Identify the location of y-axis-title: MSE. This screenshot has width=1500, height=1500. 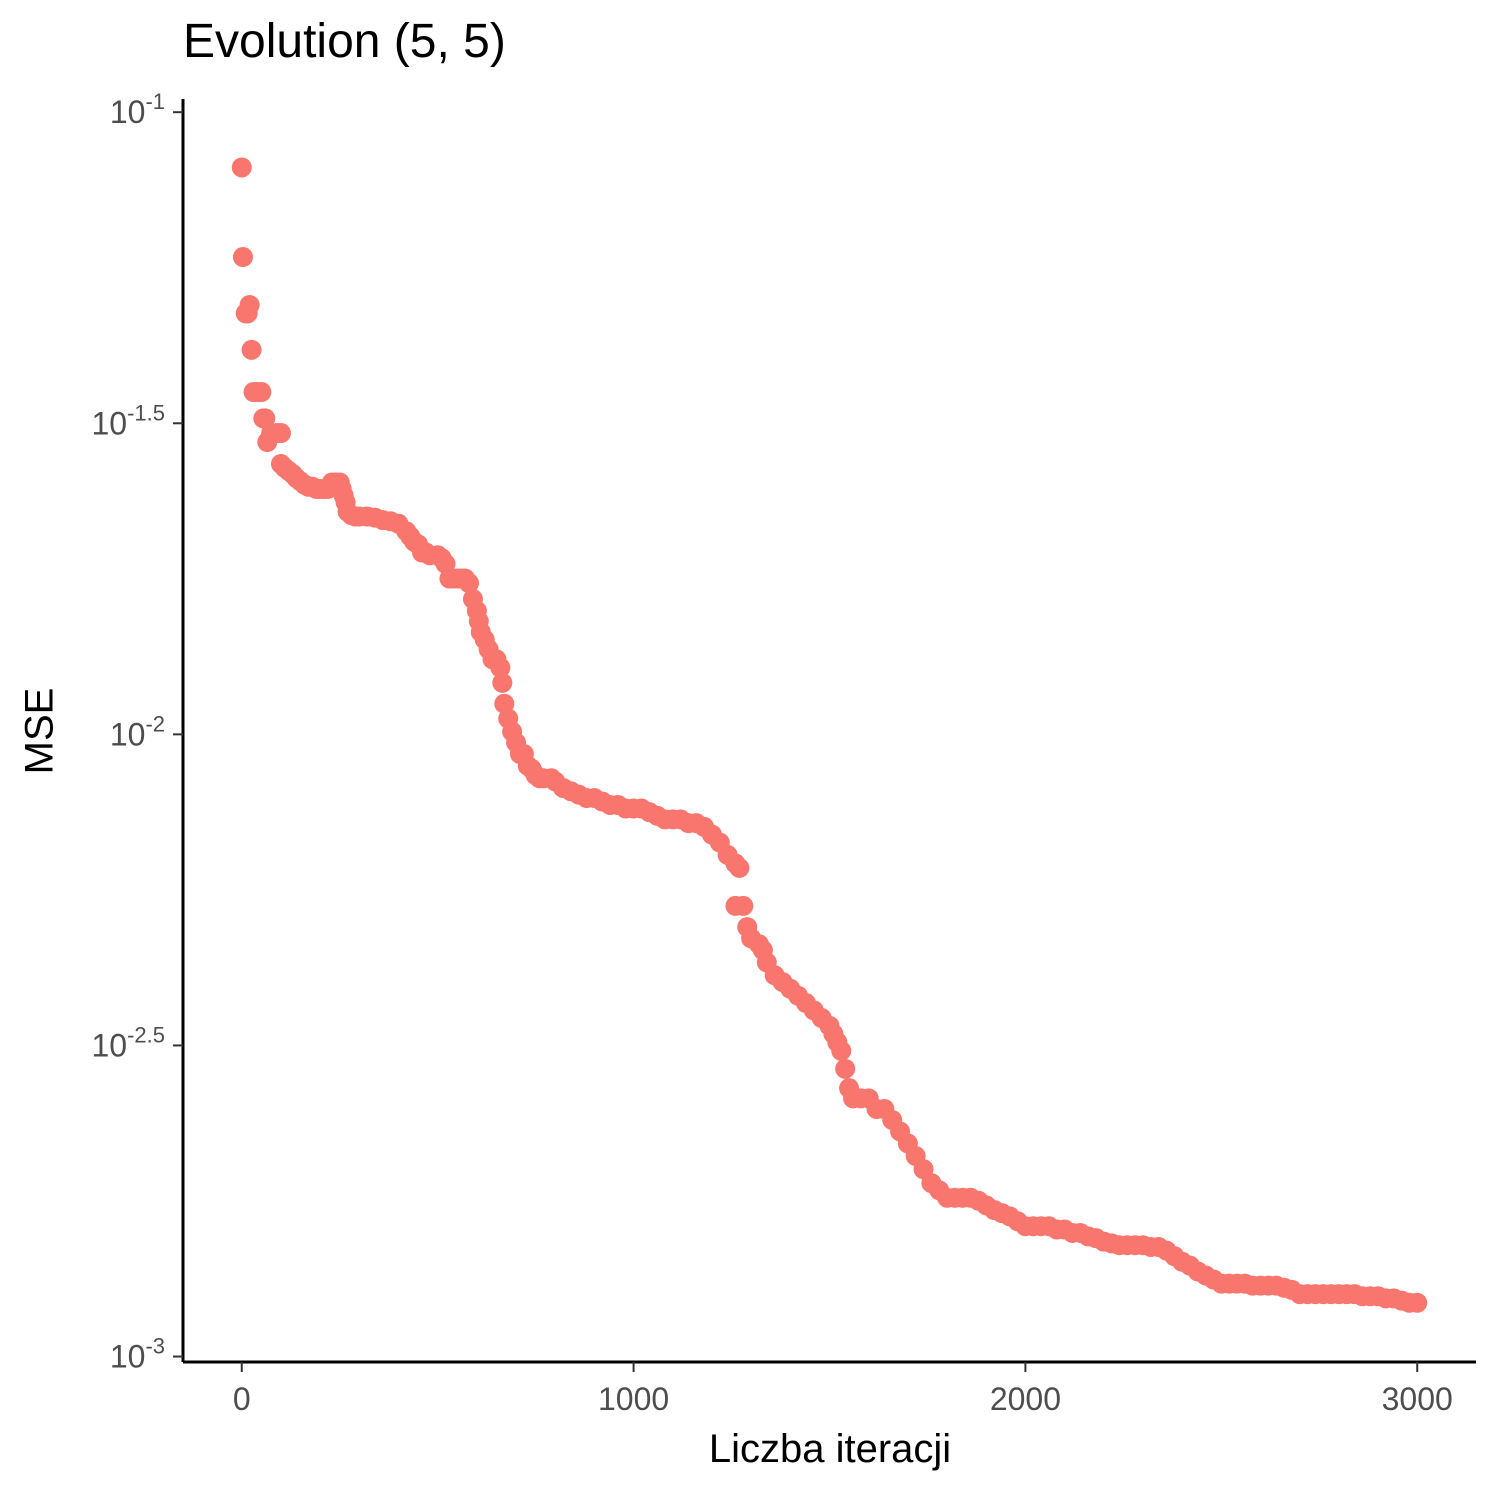
(39, 731).